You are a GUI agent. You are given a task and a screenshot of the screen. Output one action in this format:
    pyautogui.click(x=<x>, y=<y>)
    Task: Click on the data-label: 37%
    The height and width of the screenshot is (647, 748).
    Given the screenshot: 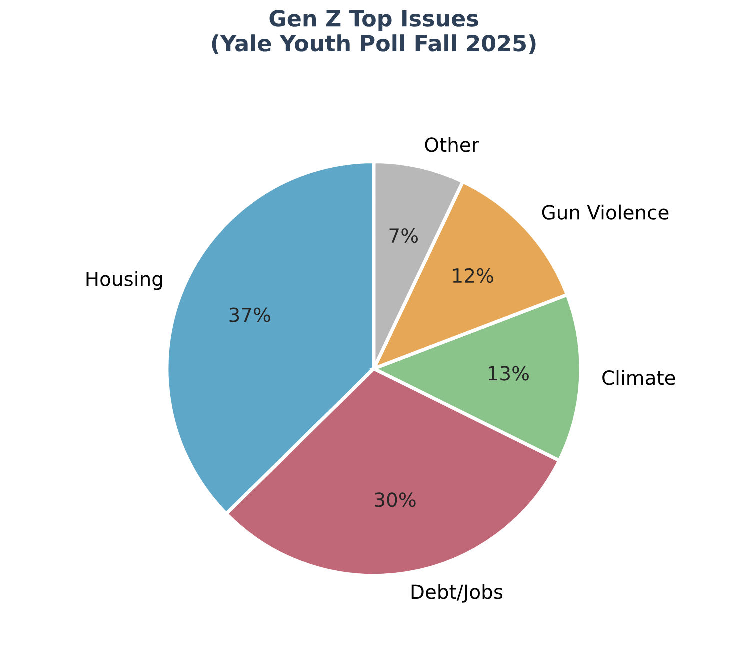 What is the action you would take?
    pyautogui.click(x=250, y=315)
    